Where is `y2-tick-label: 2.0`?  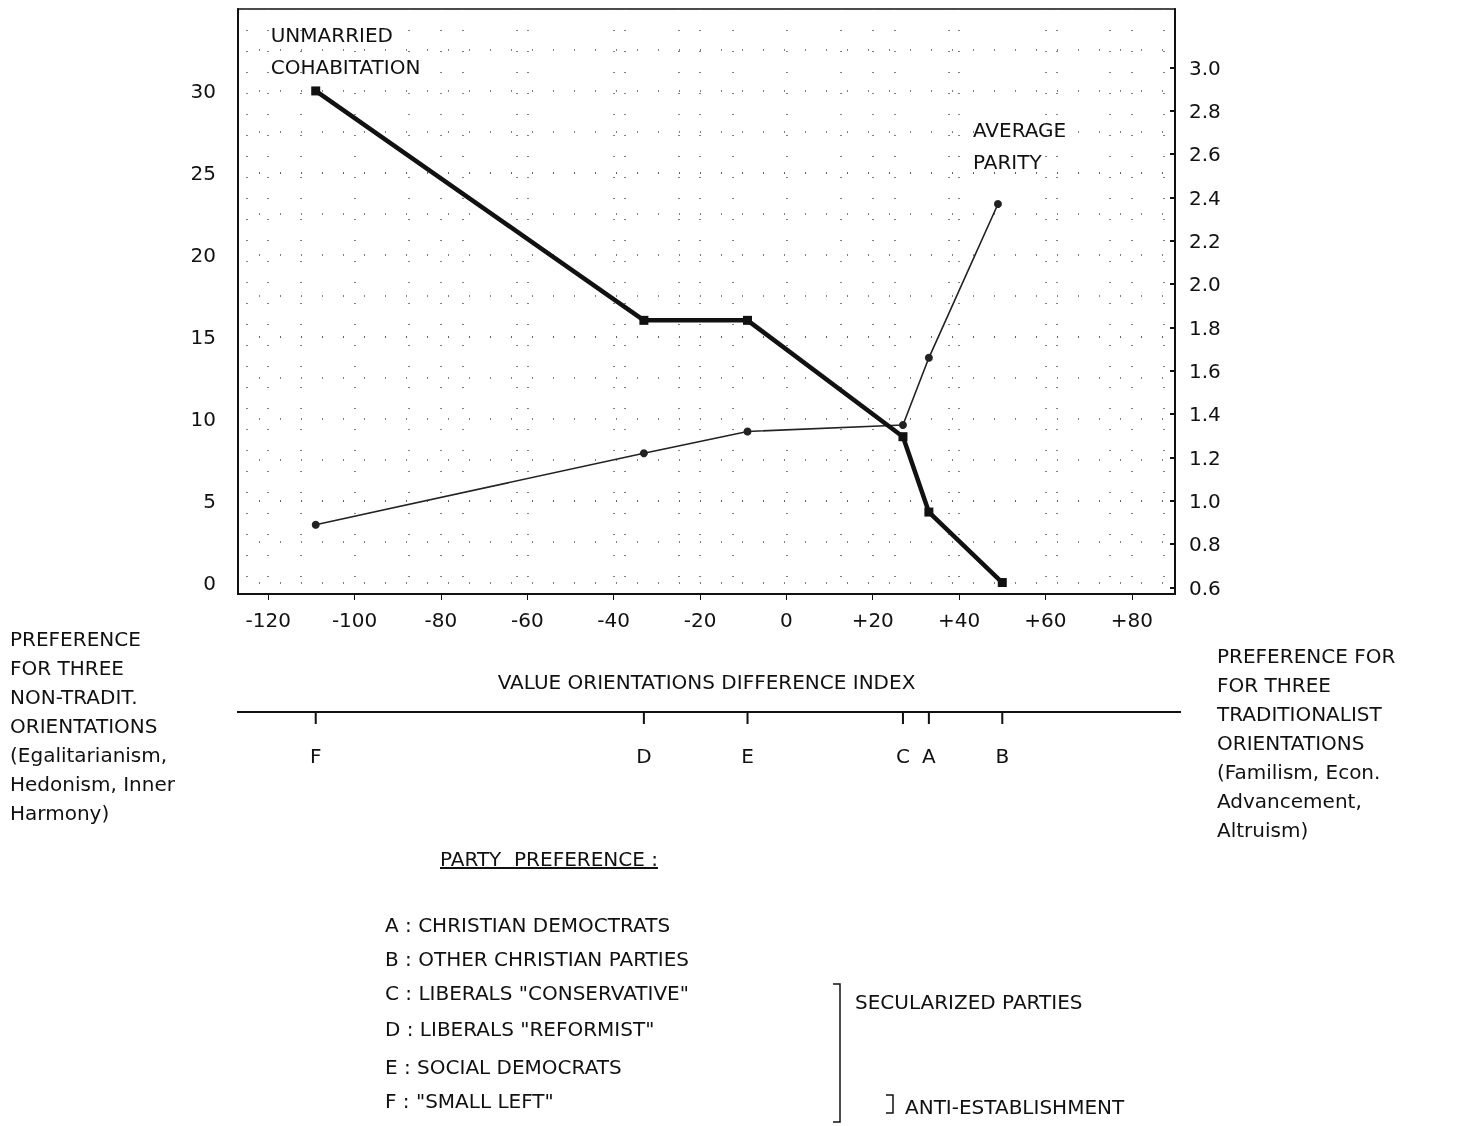 y2-tick-label: 2.0 is located at coordinates (1205, 284).